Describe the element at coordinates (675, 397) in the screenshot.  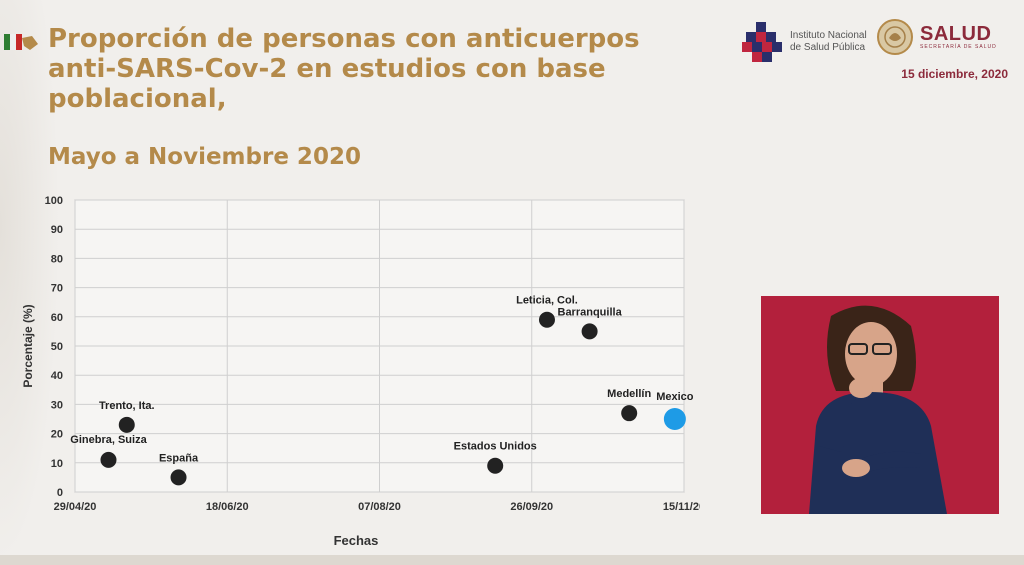
I see `data-label: Mexico` at that location.